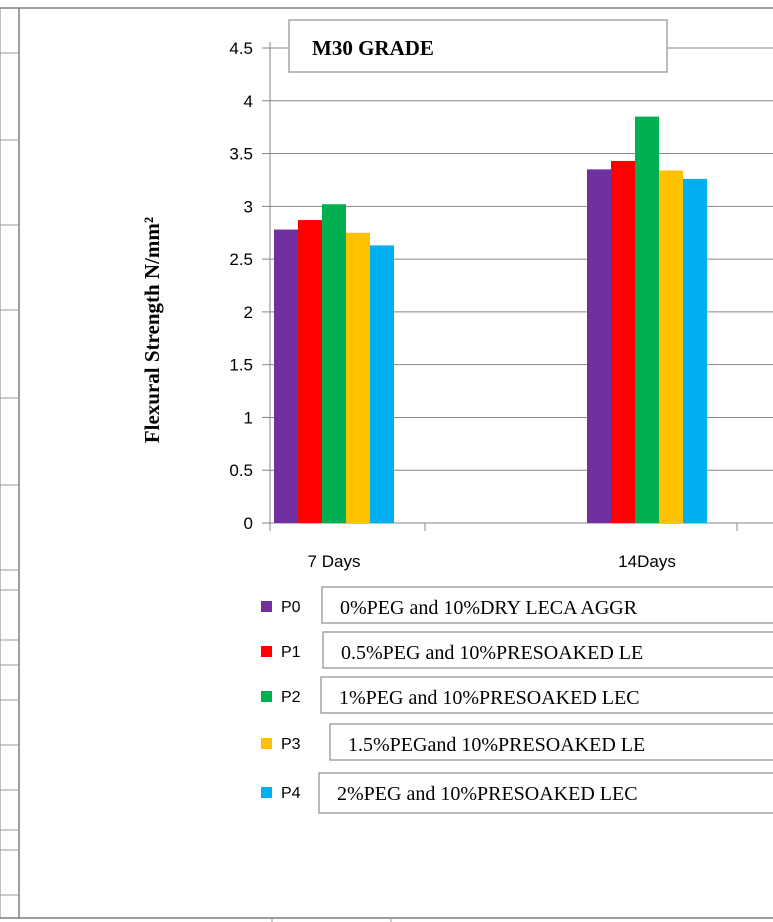 The image size is (773, 922). Describe the element at coordinates (241, 286) in the screenshot. I see `y-tick-labels: 0 0.5 1 1.5 2 2.5 3 3.5 4 4.5` at that location.